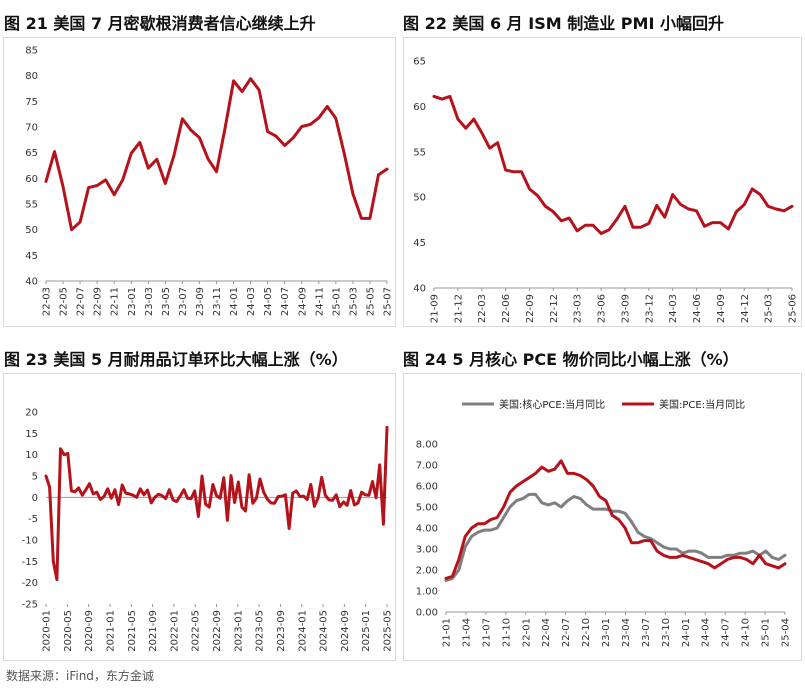 The width and height of the screenshot is (805, 689). I want to click on xtick-label: 24-01, so click(234, 301).